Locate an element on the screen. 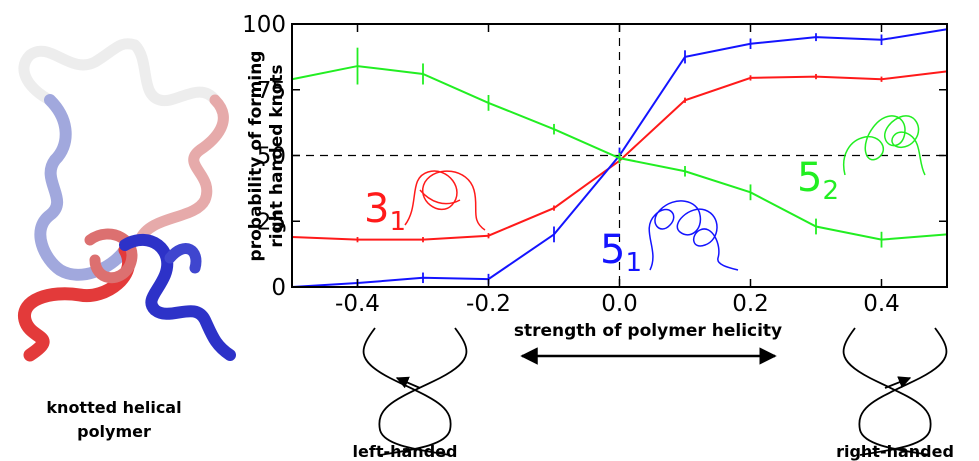 This screenshot has height=461, width=979. trefoil-knot-icon is located at coordinates (445, 200).